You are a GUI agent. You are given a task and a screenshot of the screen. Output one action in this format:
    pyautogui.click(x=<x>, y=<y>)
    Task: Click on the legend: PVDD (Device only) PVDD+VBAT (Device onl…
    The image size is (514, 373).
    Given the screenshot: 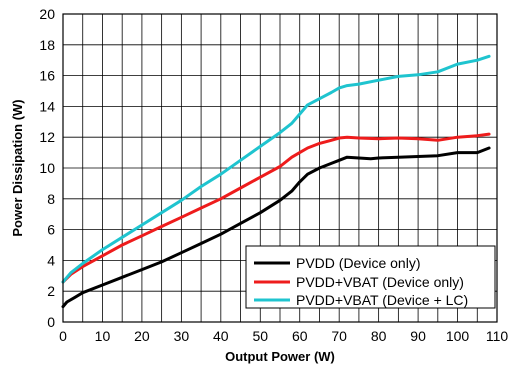 What is the action you would take?
    pyautogui.click(x=370, y=277)
    